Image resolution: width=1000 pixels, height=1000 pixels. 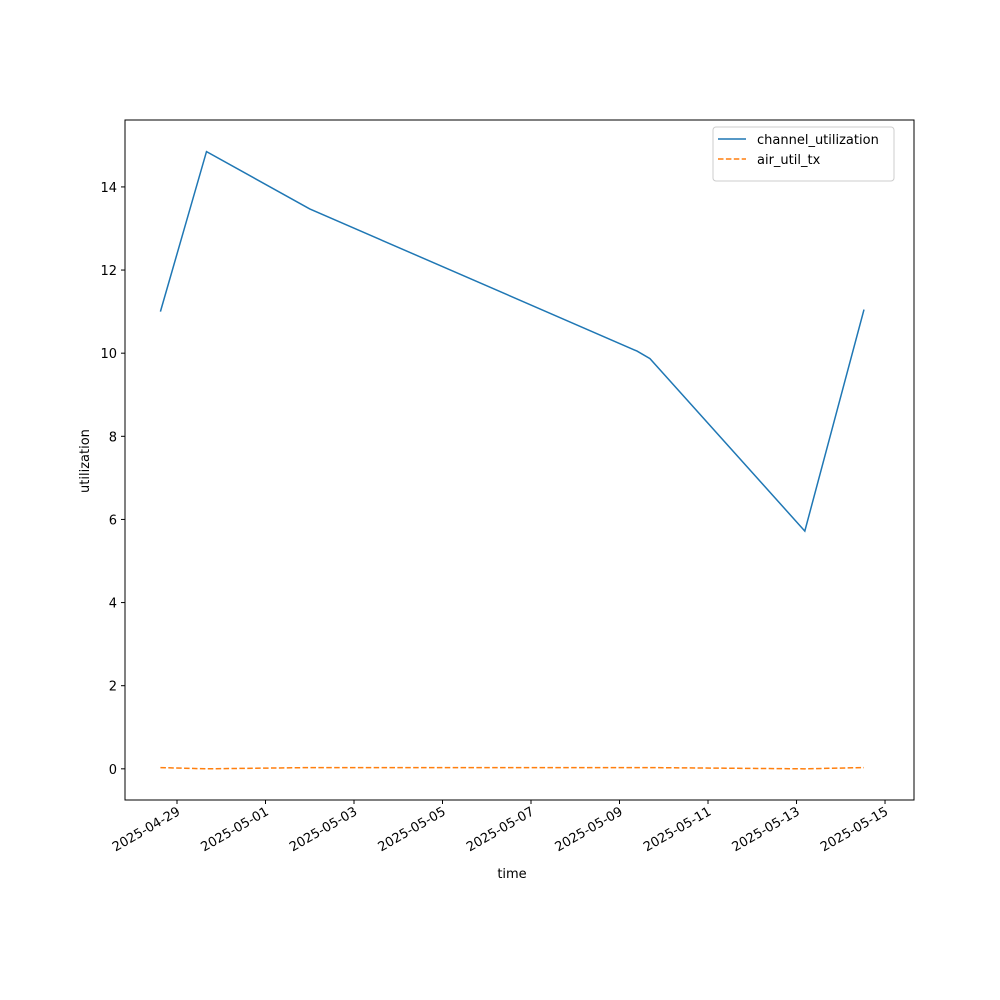 What do you see at coordinates (85, 461) in the screenshot?
I see `y-axis-label: utilization` at bounding box center [85, 461].